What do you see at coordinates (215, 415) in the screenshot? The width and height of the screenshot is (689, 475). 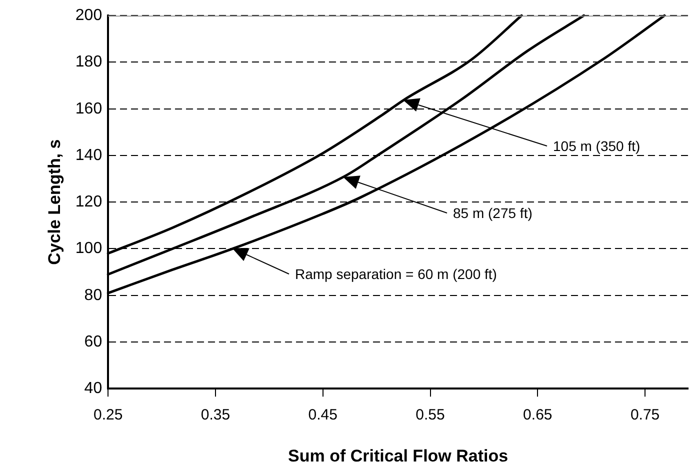 I see `x-tick-label: 0.35` at bounding box center [215, 415].